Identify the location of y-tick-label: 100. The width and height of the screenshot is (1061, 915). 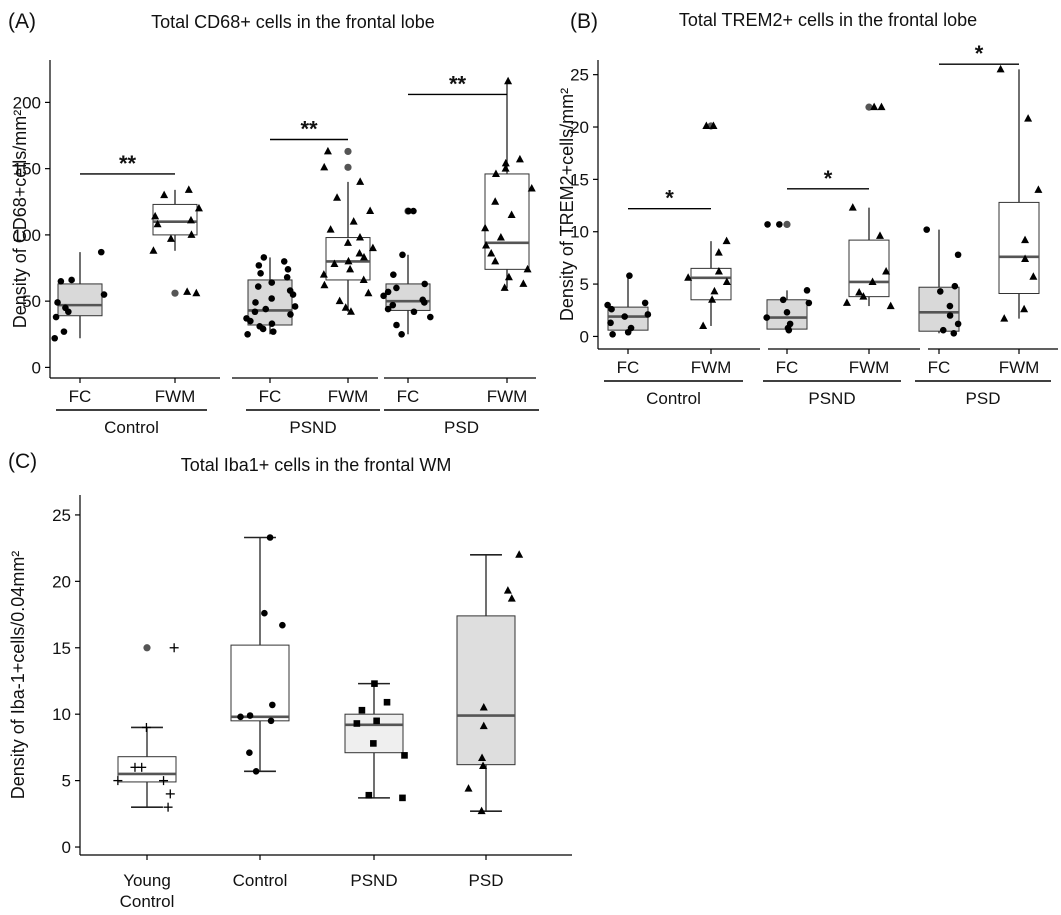
(27, 235).